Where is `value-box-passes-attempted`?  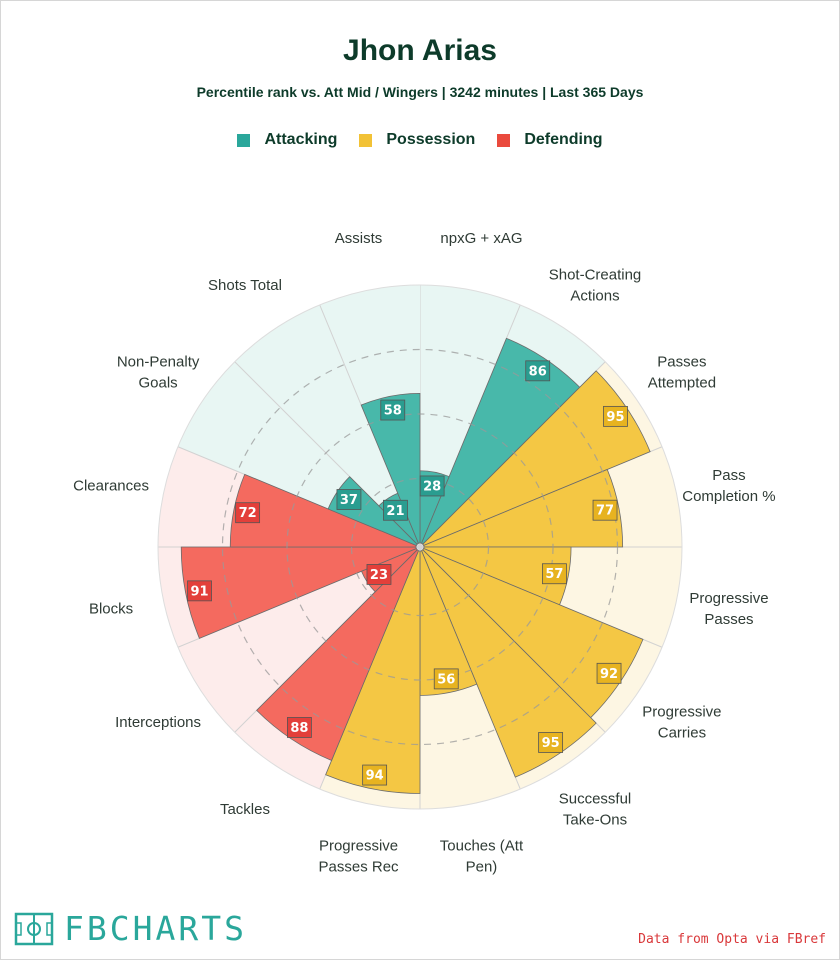
value-box-passes-attempted is located at coordinates (615, 416).